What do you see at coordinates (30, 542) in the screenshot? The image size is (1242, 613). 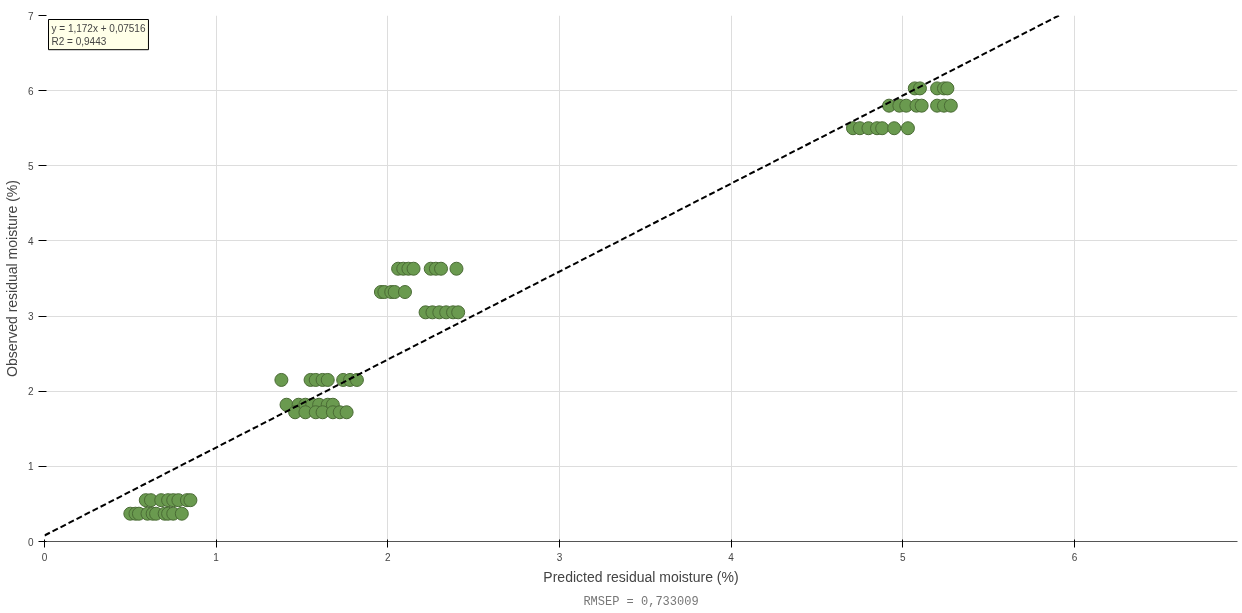 I see `y-tick-label: 0` at bounding box center [30, 542].